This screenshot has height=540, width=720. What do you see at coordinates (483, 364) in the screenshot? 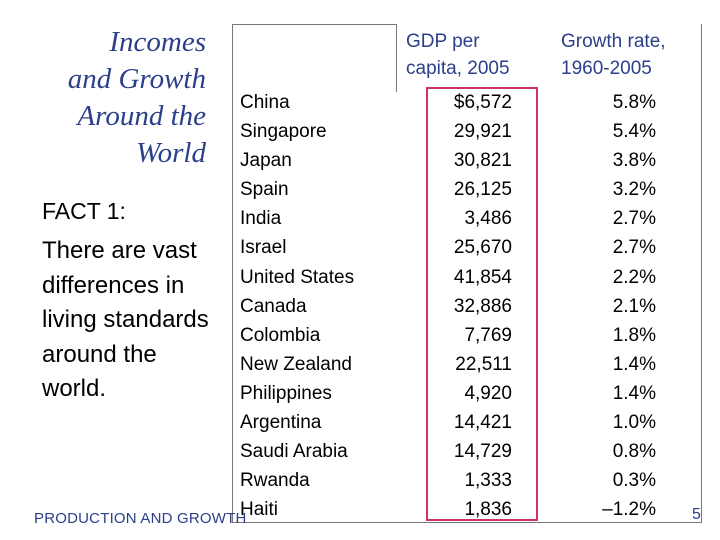
I see `gdp-cell: 22,511` at bounding box center [483, 364].